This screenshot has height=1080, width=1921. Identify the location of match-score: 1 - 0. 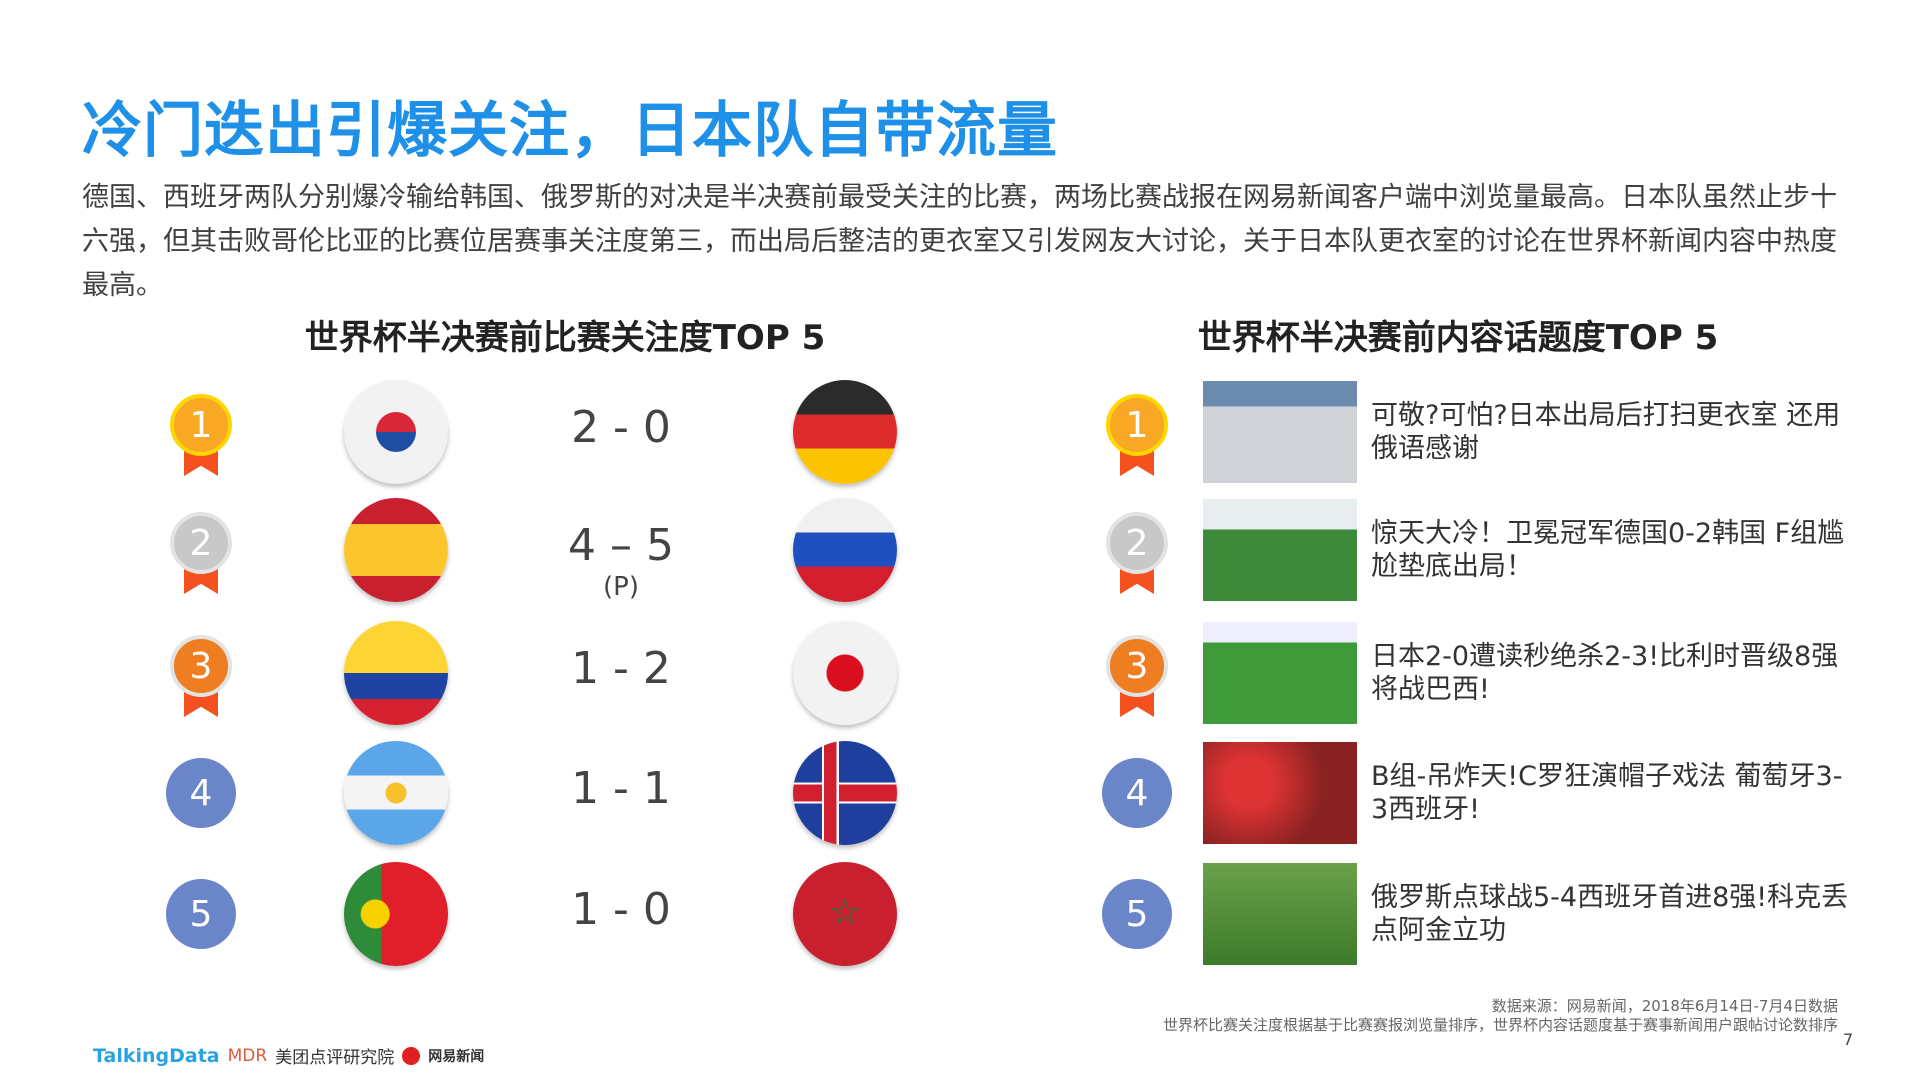
(621, 909).